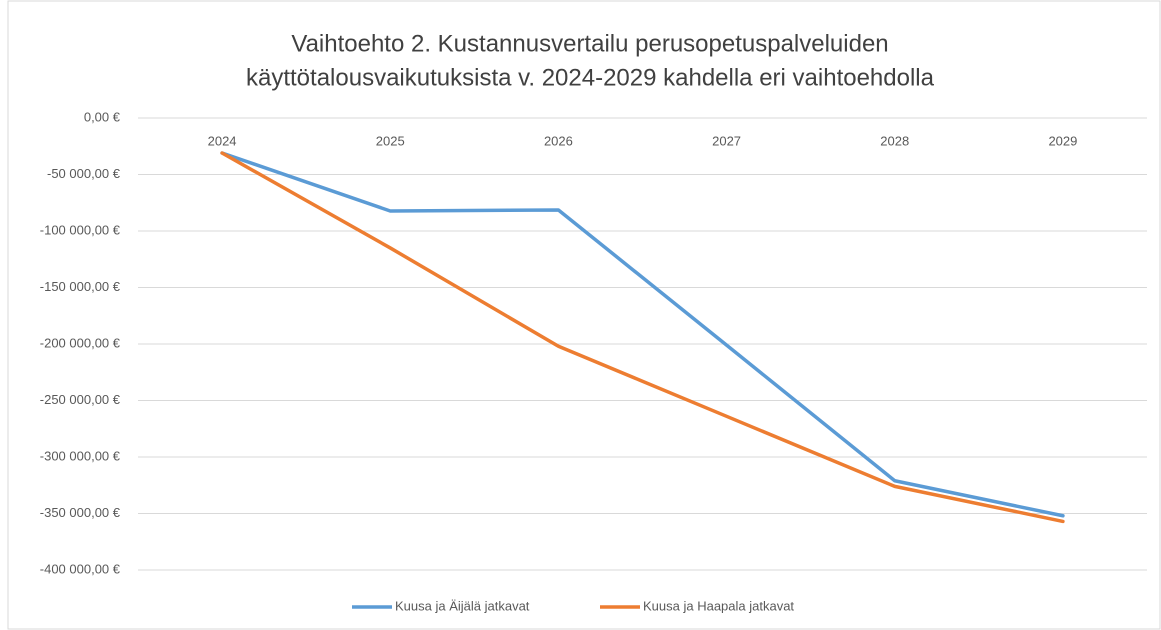  Describe the element at coordinates (80, 455) in the screenshot. I see `y-tick-label: -300 000,00 €` at that location.